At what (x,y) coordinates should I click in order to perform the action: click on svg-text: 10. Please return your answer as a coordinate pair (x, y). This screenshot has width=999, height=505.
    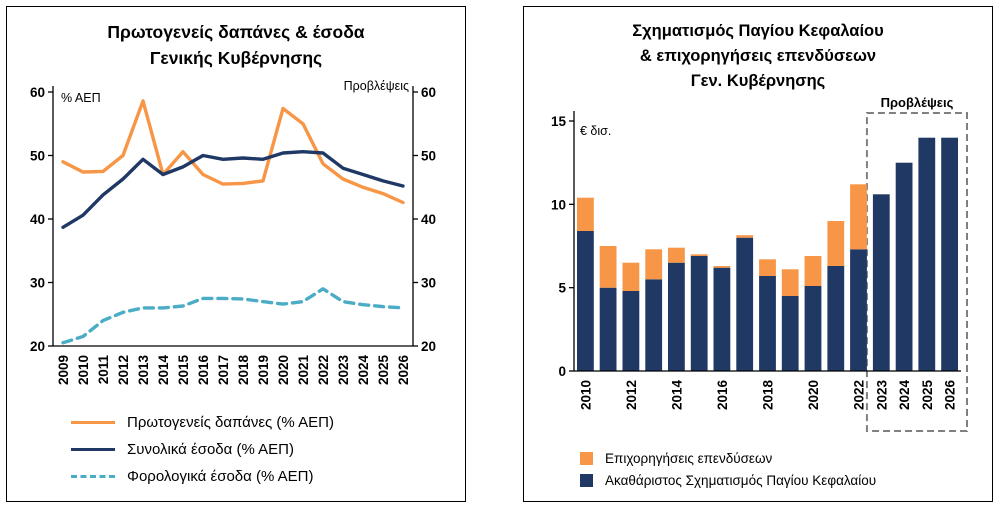
    Looking at the image, I should click on (558, 205).